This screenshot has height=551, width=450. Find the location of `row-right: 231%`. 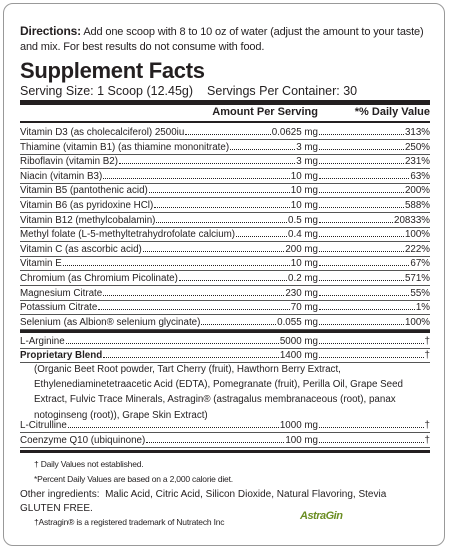

row-right: 231% is located at coordinates (374, 161).